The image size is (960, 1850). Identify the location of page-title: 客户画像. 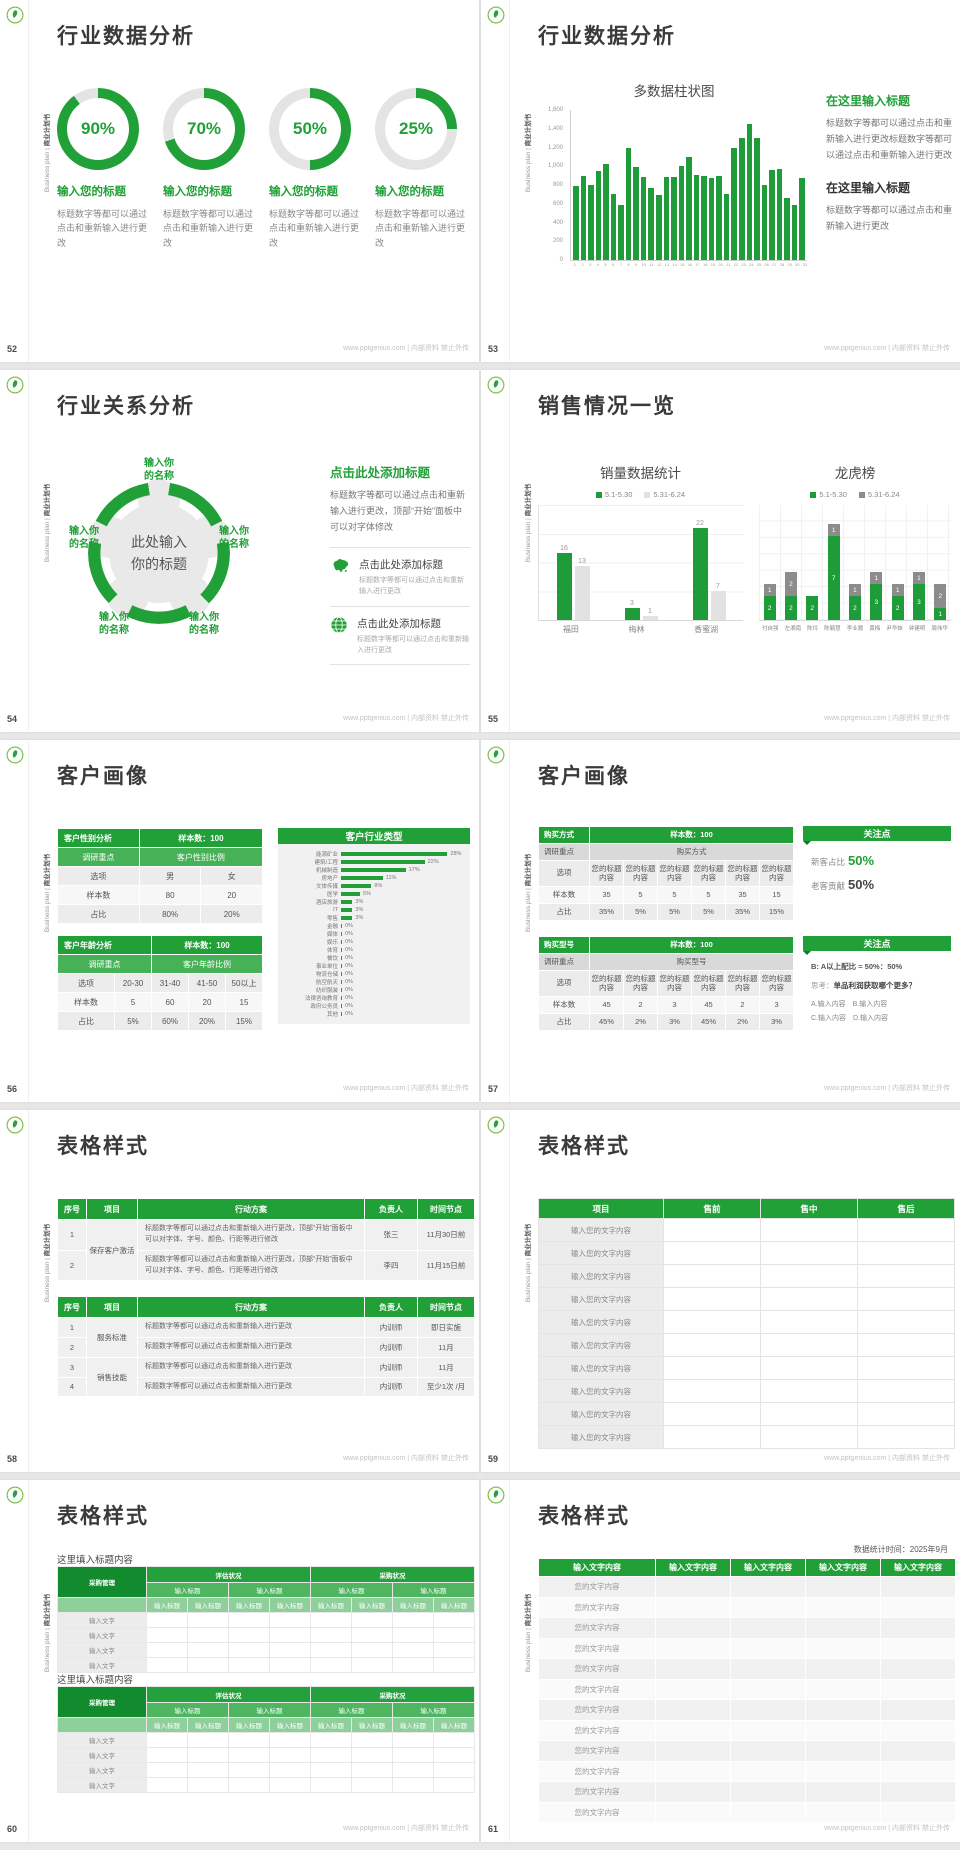
(103, 776).